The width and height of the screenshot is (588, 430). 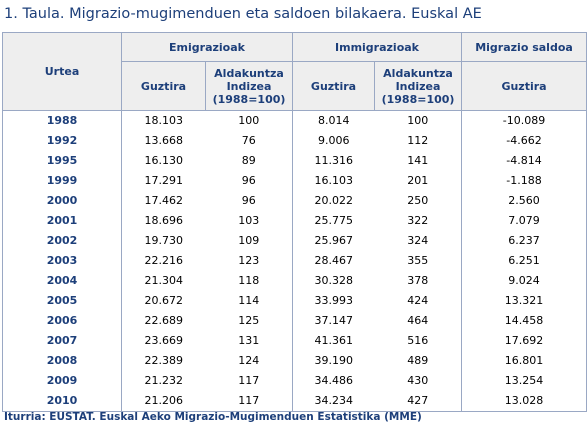 I want to click on cell-immigration-index: 322, so click(x=418, y=221).